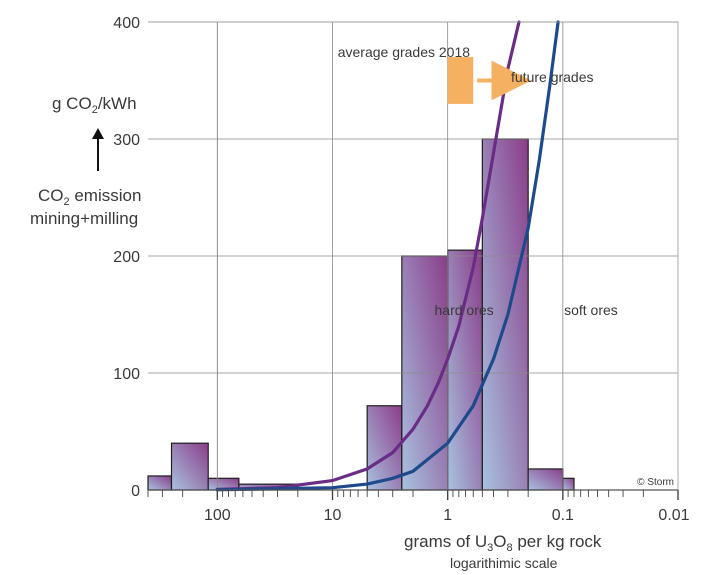  Describe the element at coordinates (333, 515) in the screenshot. I see `x-tick-label-10: 10` at that location.